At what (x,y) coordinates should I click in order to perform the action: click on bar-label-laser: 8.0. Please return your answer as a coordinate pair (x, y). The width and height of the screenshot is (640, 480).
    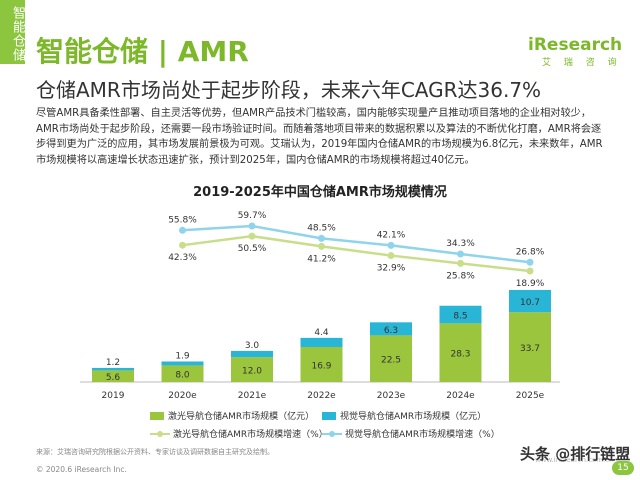
    Looking at the image, I should click on (182, 376).